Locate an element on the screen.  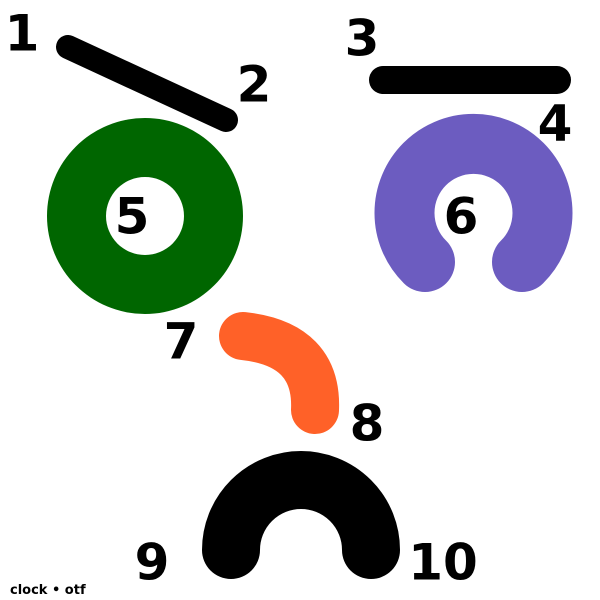
label-7: 7 is located at coordinates (181, 342).